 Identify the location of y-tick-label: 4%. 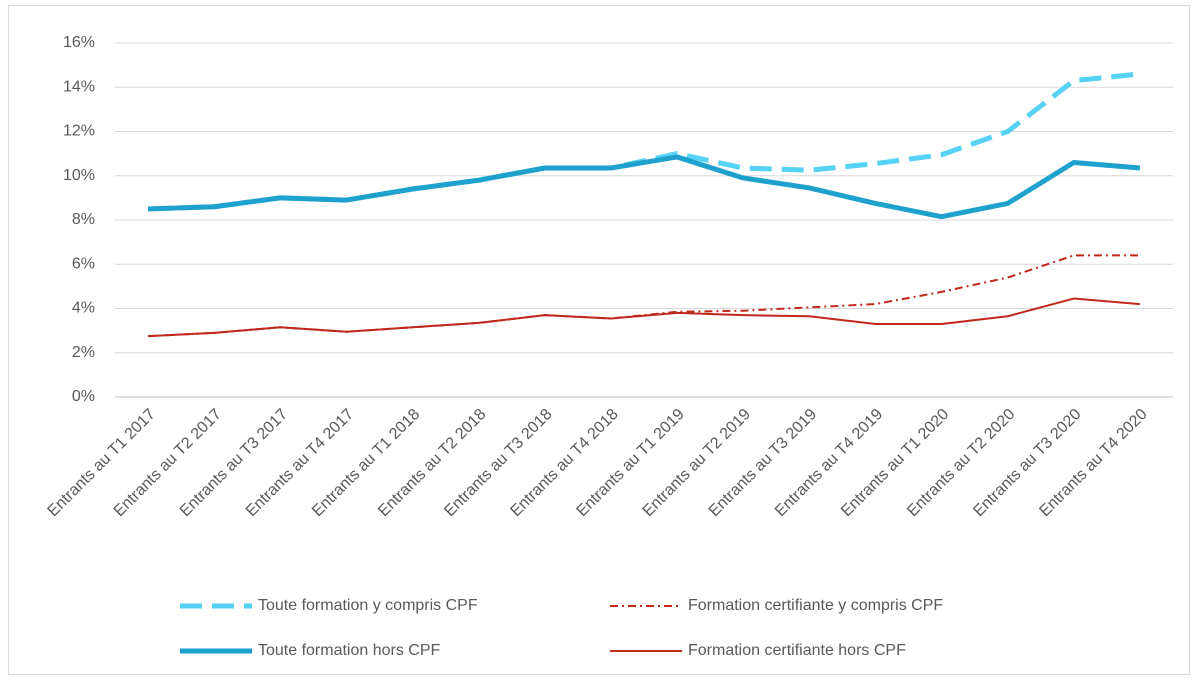
(83, 308).